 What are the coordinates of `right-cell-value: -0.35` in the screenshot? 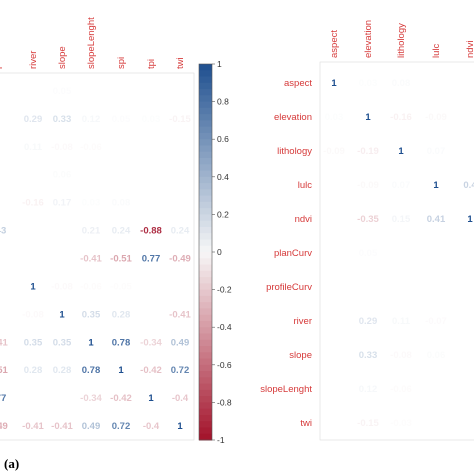 It's located at (368, 219).